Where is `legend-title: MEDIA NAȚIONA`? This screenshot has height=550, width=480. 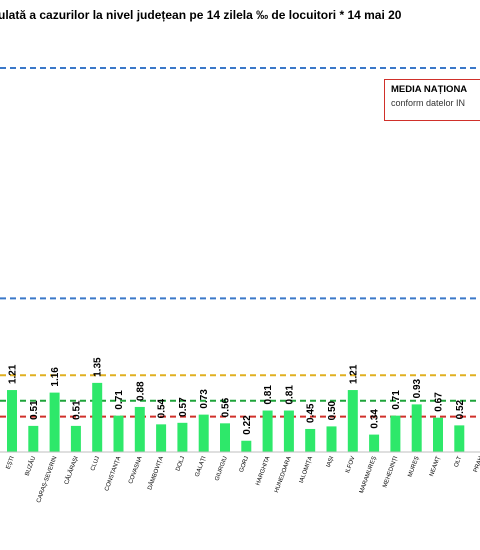
legend-title: MEDIA NAȚIONA is located at coordinates (429, 89).